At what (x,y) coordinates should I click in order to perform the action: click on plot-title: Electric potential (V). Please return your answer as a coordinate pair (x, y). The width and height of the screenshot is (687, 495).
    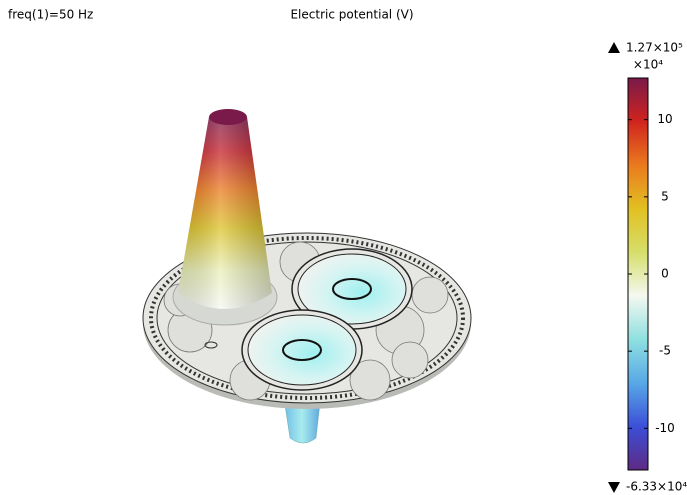
    Looking at the image, I should click on (351, 15).